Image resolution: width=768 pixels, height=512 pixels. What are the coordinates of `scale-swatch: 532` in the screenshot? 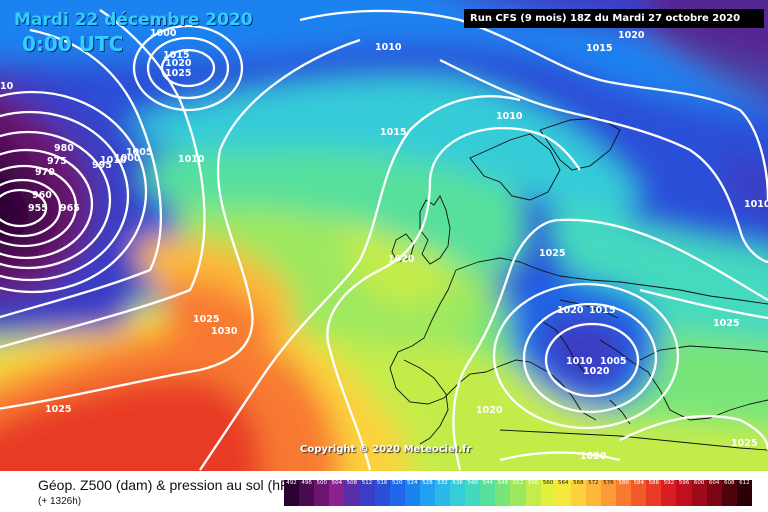 It's located at (442, 493).